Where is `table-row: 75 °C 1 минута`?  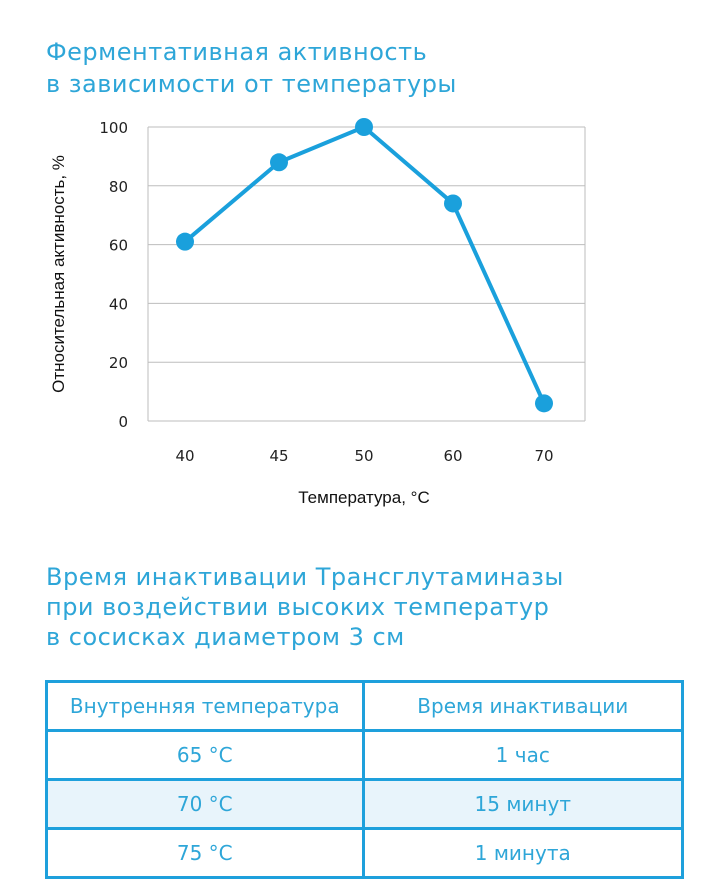
table-row: 75 °C 1 минута is located at coordinates (364, 853).